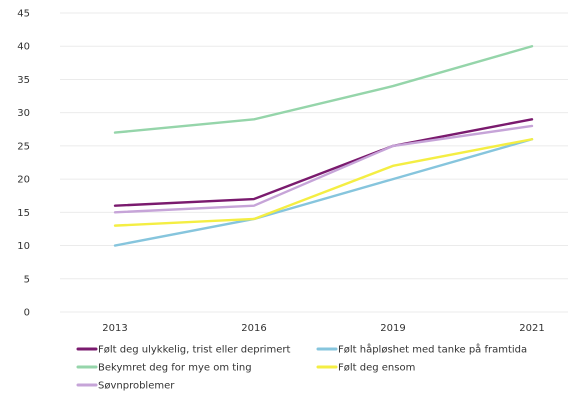  What do you see at coordinates (23, 14) in the screenshot?
I see `y-tick-label: 45` at bounding box center [23, 14].